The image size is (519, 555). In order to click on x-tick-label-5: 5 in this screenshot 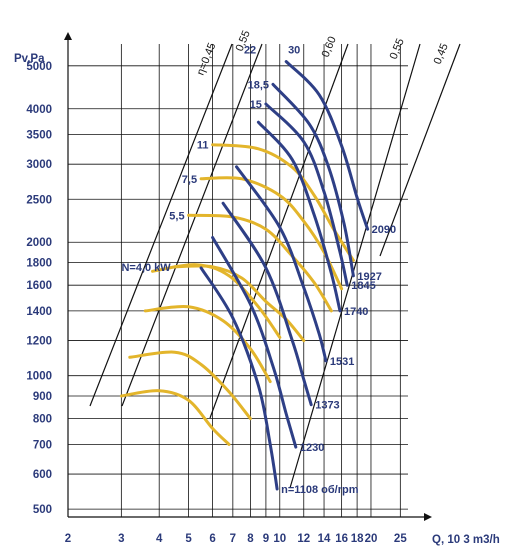, I will do `click(188, 539)`.